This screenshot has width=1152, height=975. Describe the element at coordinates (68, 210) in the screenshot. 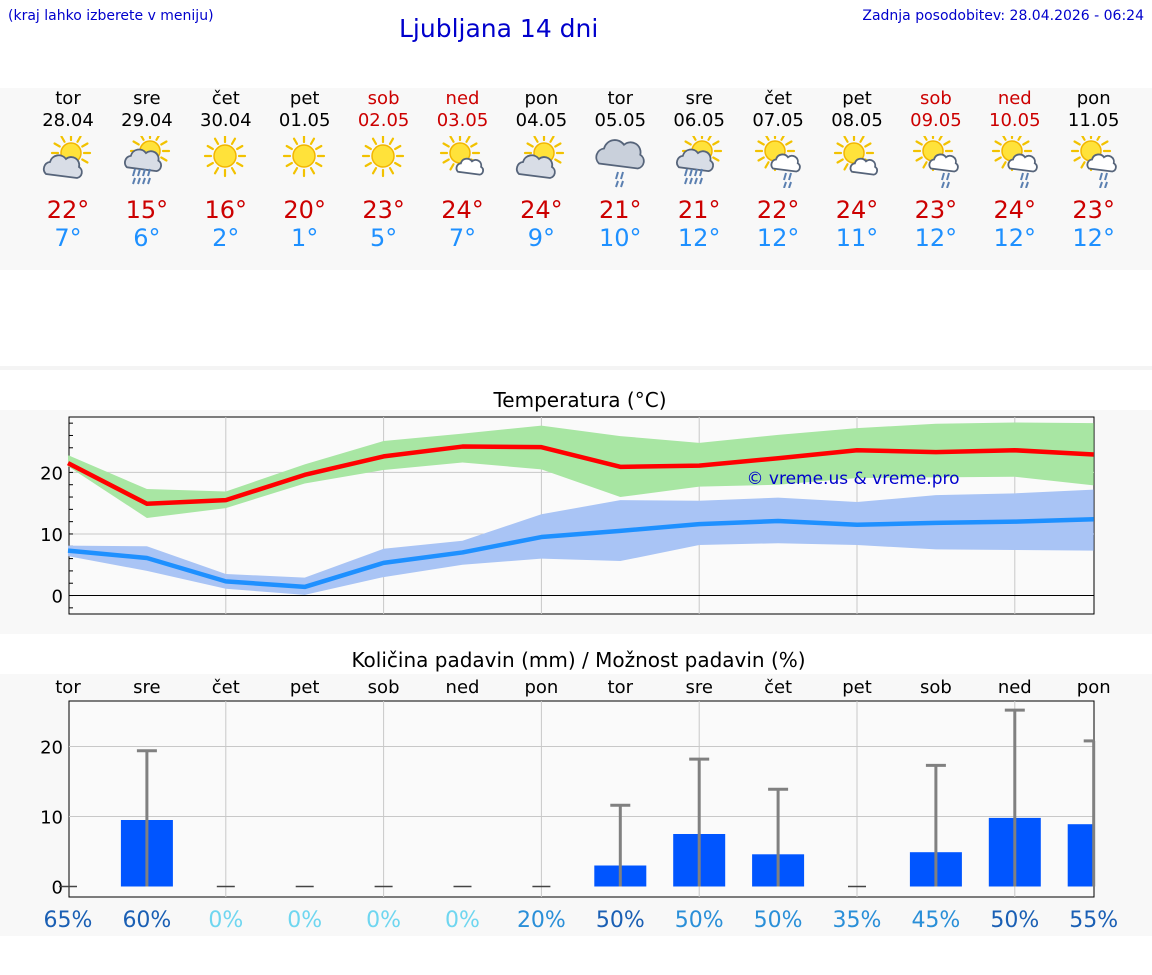

I see `max-temperature: 22°` at that location.